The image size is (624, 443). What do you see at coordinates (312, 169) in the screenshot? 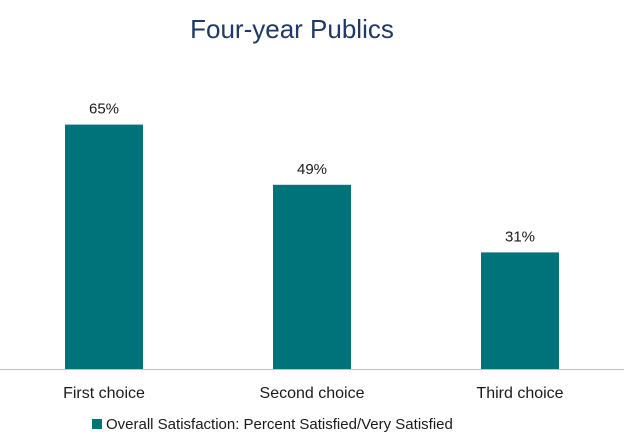
I see `data-label-second-choice: 49%` at bounding box center [312, 169].